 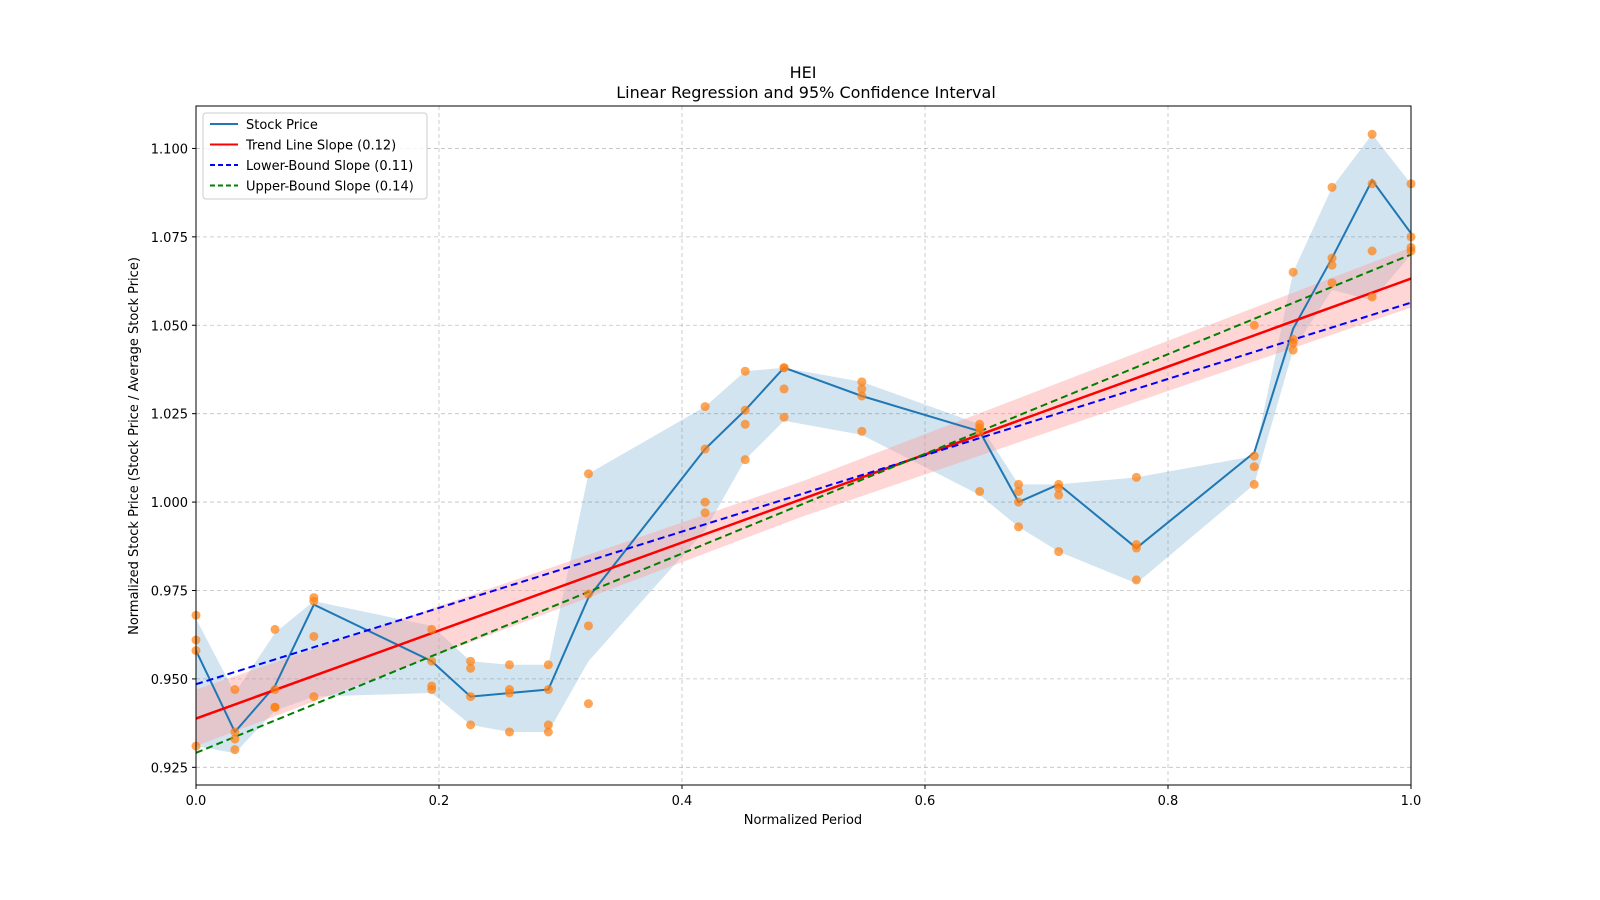 What do you see at coordinates (169, 238) in the screenshot?
I see `y-tick-label: 1.075` at bounding box center [169, 238].